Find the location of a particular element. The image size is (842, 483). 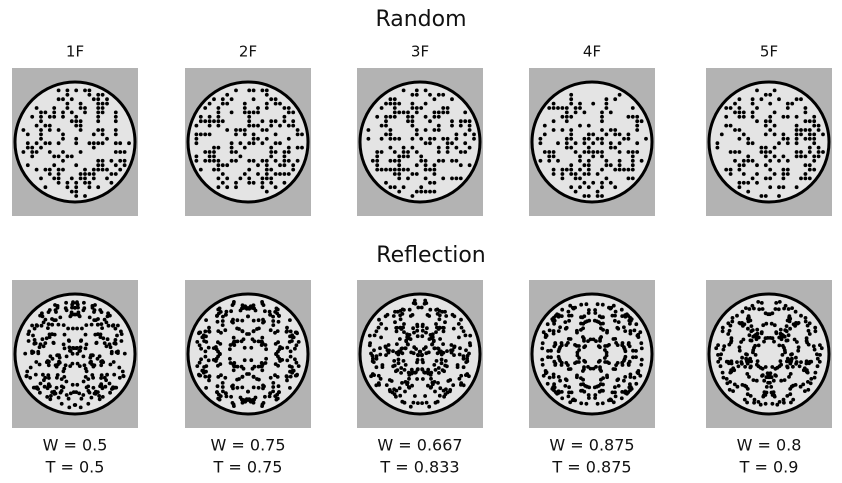

row-title: Random is located at coordinates (420, 19).